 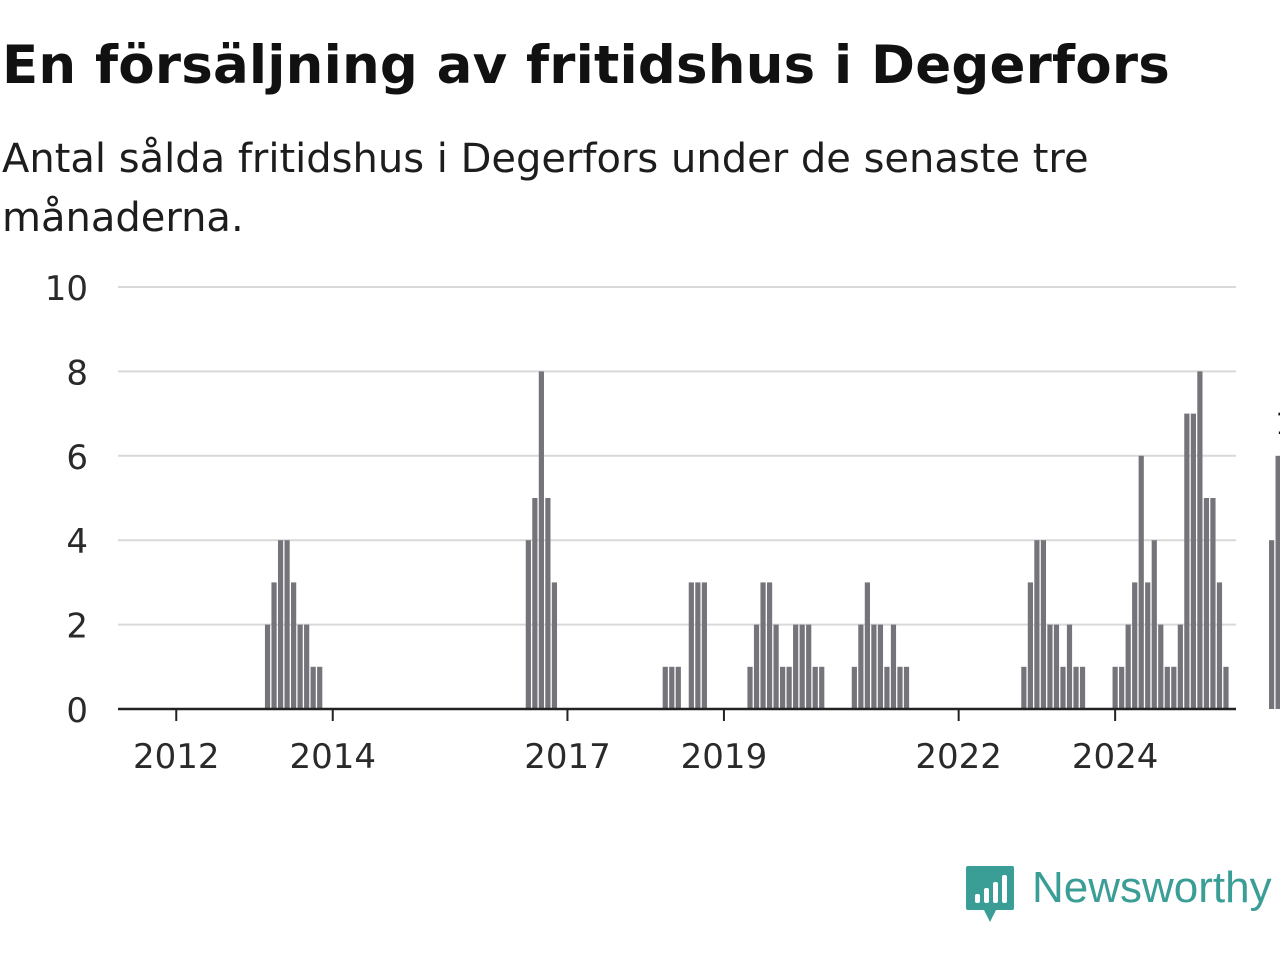 I want to click on y-tick-label: 10, so click(x=66, y=289).